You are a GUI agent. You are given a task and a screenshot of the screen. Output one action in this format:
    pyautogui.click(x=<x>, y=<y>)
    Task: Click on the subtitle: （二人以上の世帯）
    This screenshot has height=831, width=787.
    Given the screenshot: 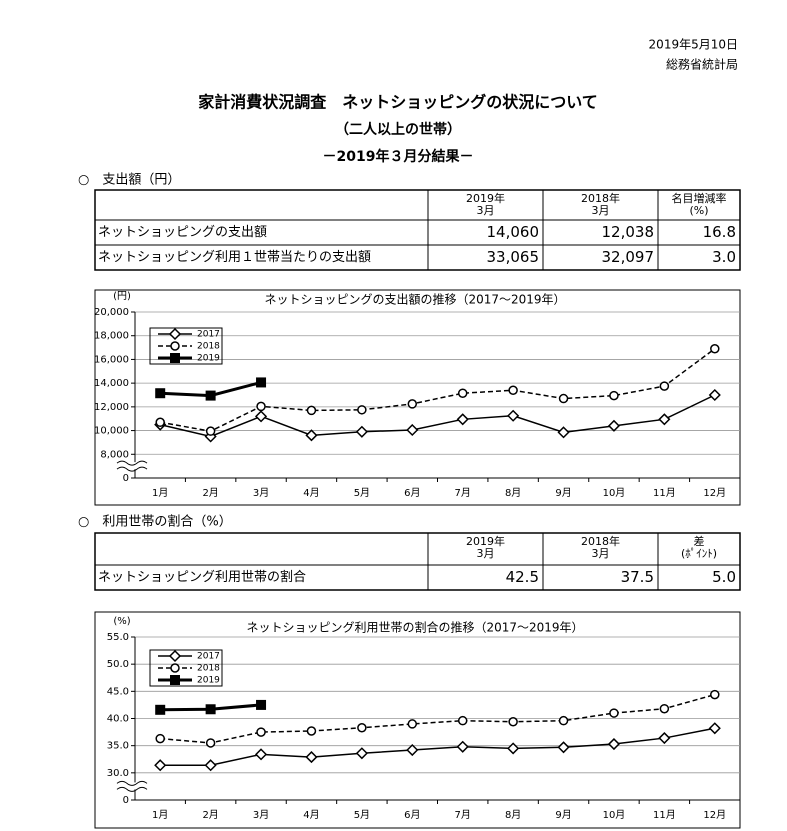 What is the action you would take?
    pyautogui.click(x=398, y=129)
    